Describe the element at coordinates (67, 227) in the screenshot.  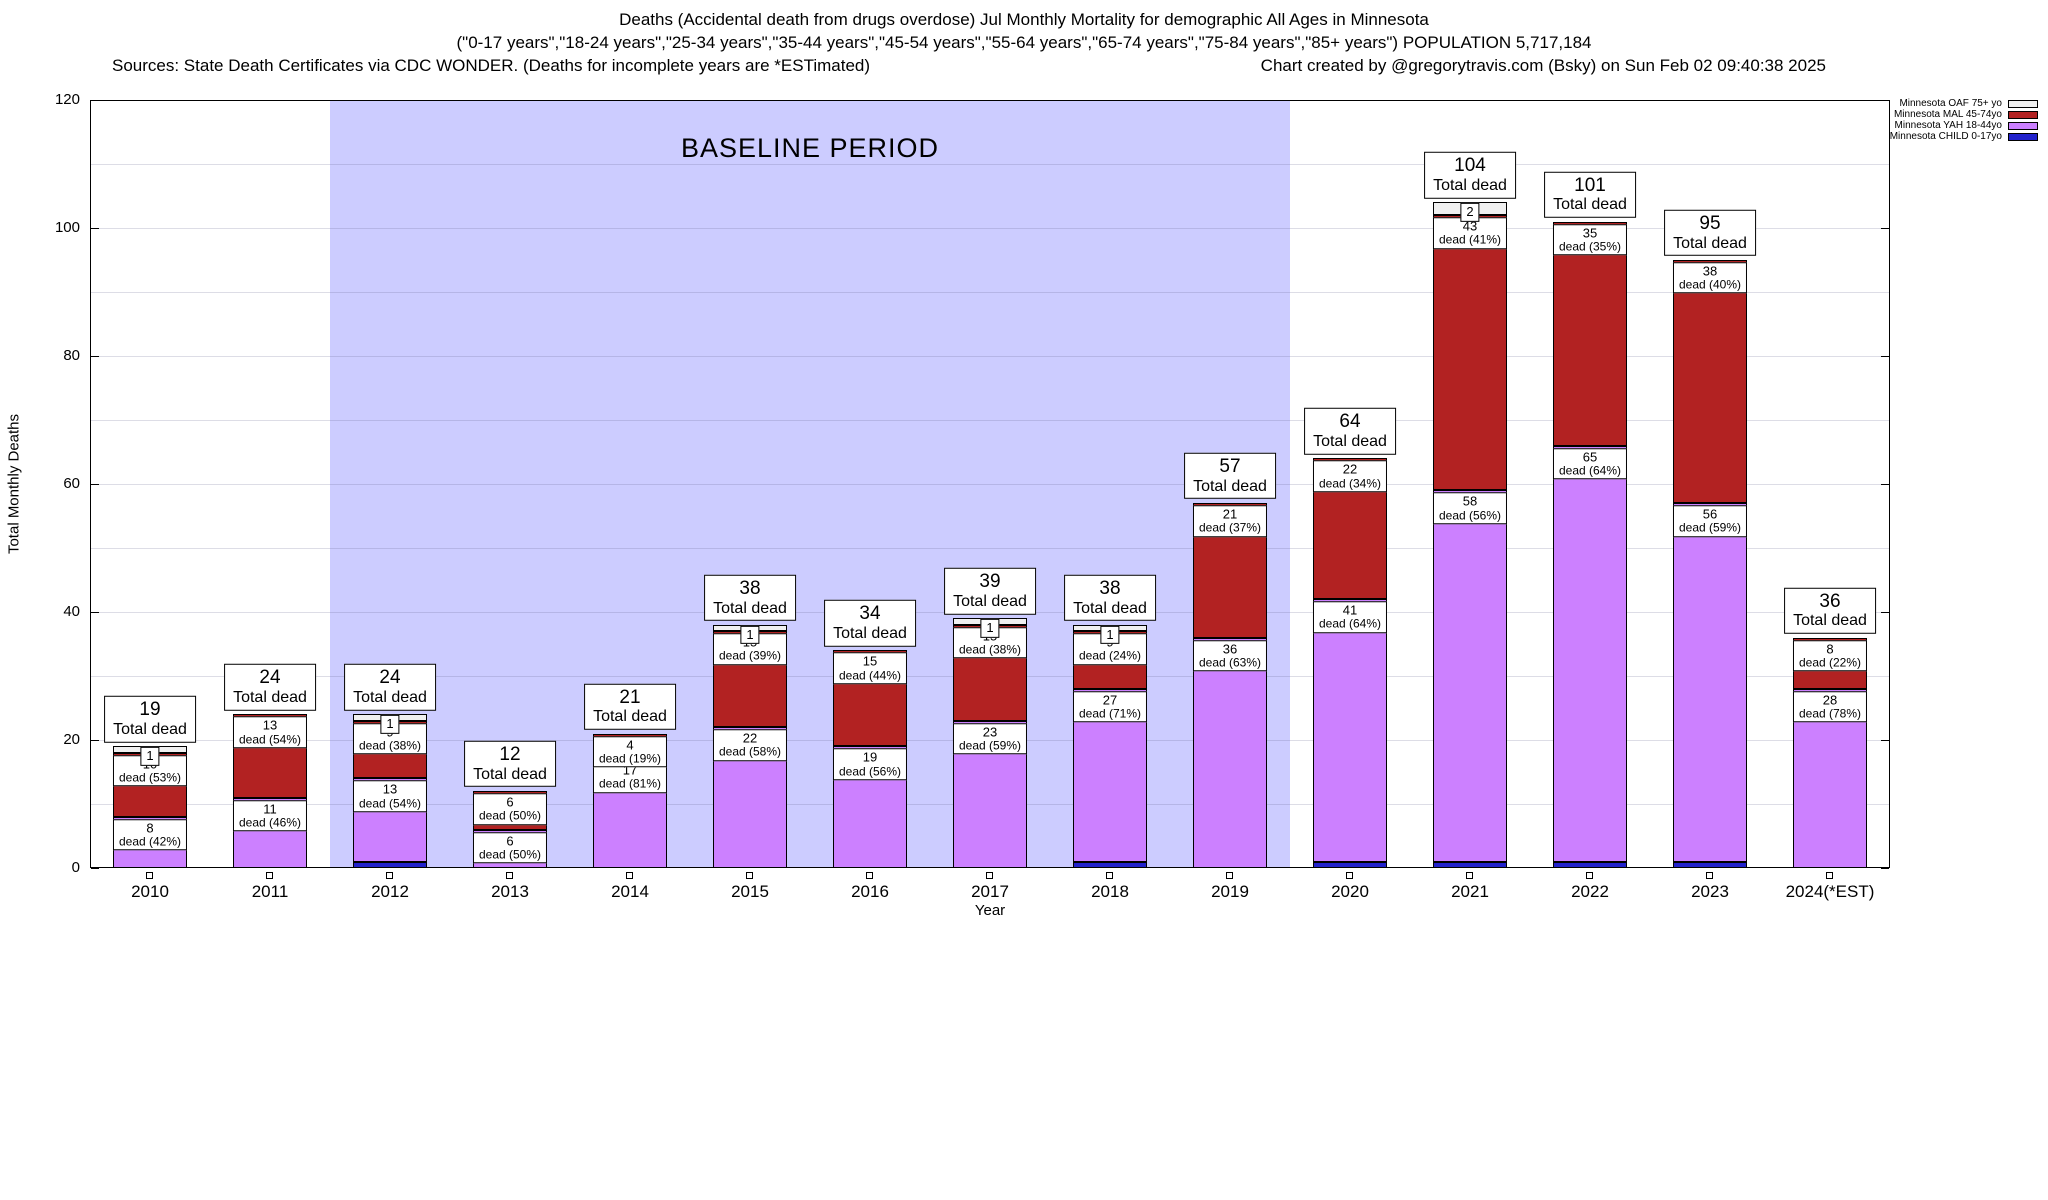
I see `y-tick-label: 100` at that location.